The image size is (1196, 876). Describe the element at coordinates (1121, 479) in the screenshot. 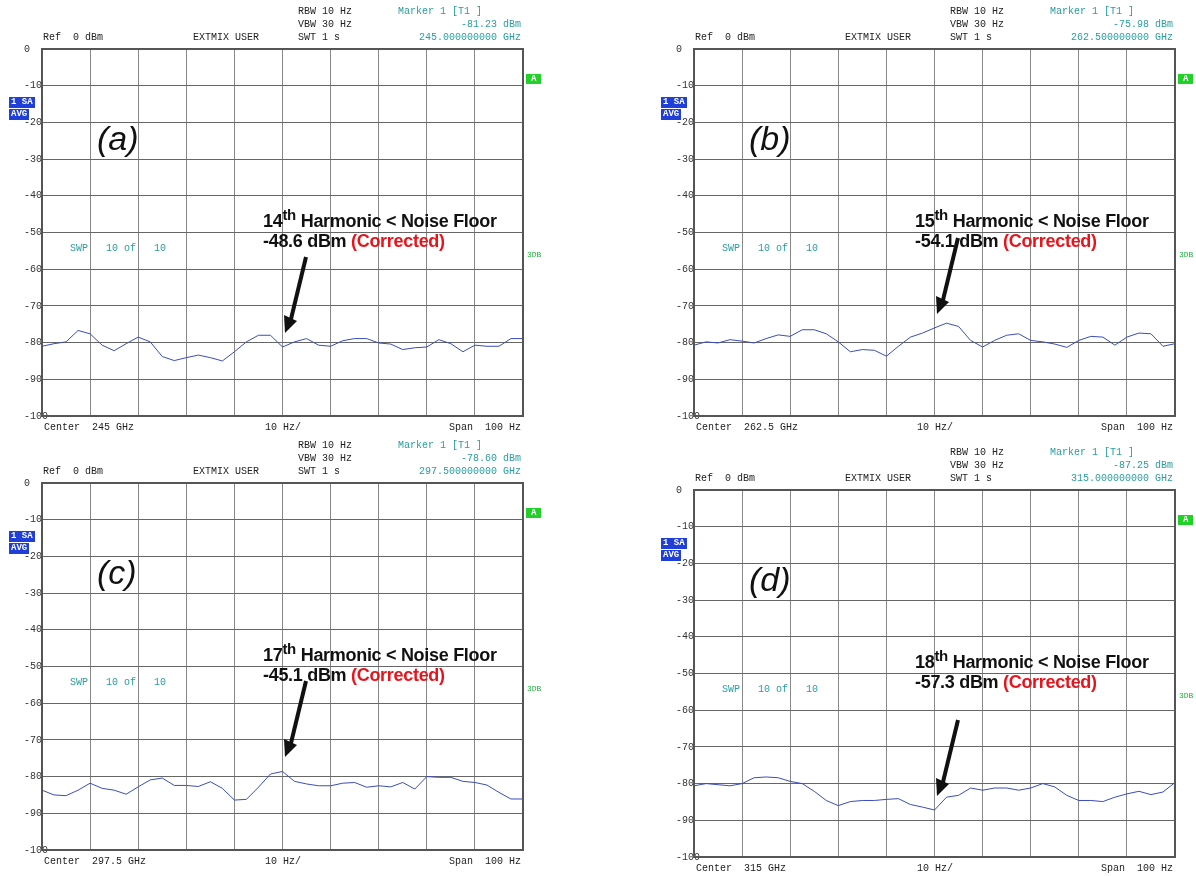

I see `text: 315.000000000 GHz` at that location.